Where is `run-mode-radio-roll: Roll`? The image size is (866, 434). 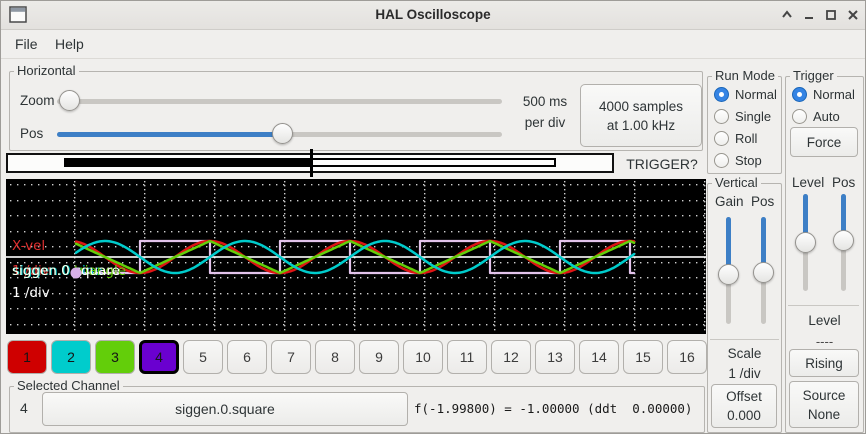
run-mode-radio-roll: Roll is located at coordinates (735, 138).